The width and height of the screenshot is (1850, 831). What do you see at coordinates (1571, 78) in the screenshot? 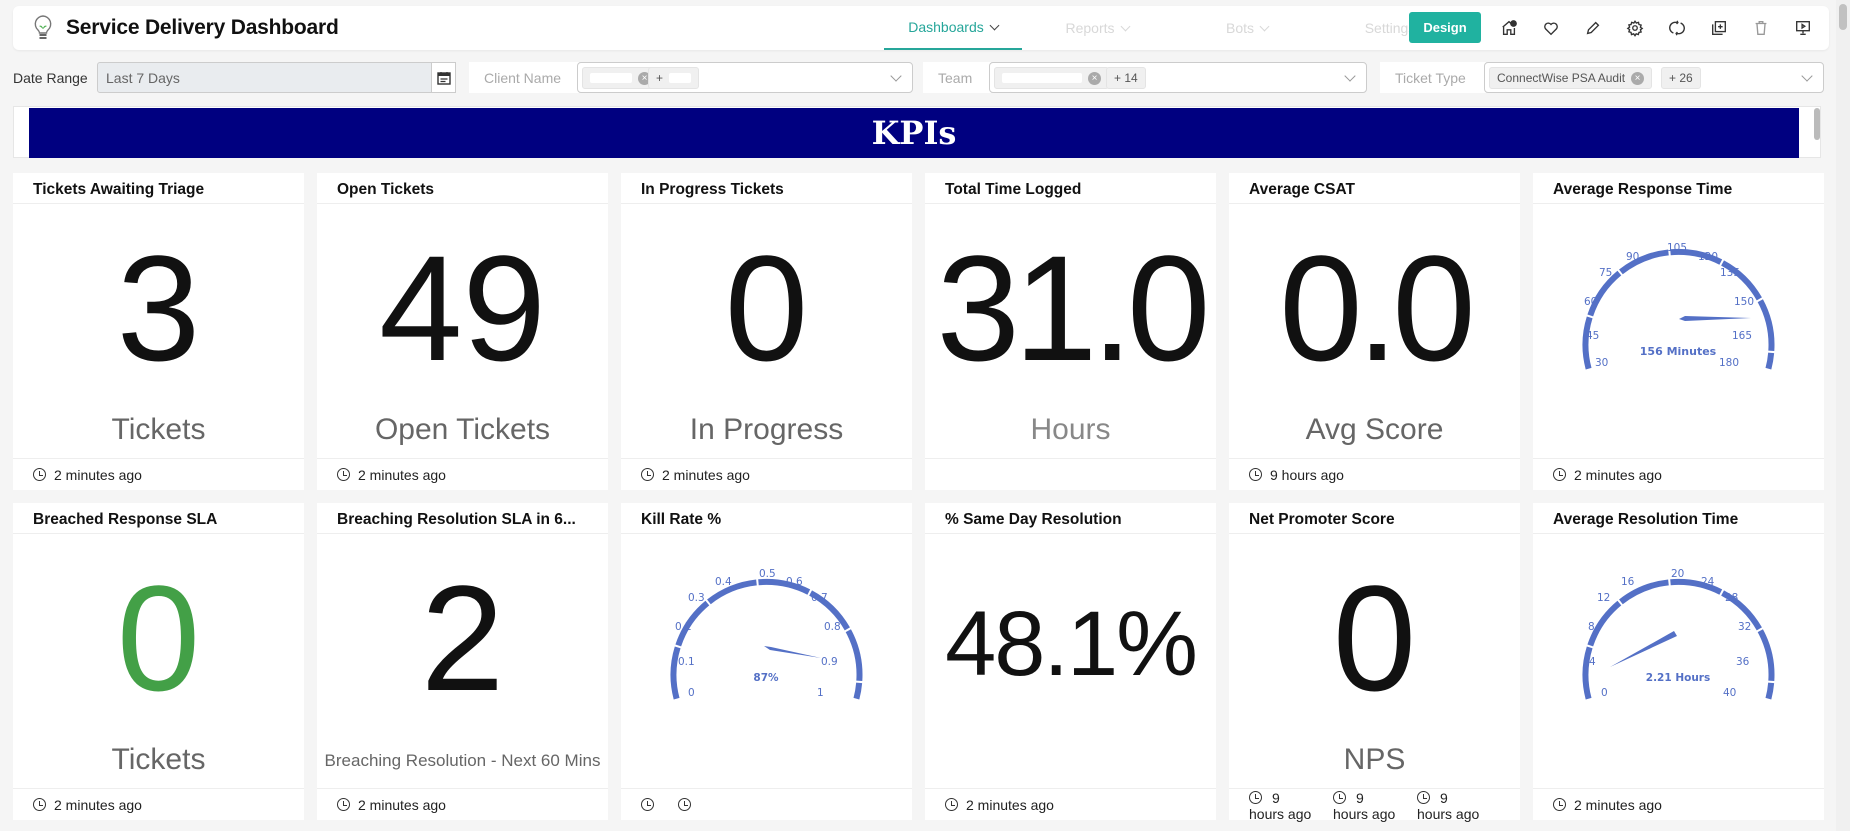
I see `ticket-type-tag: ConnectWise PSA Audit ×` at bounding box center [1571, 78].